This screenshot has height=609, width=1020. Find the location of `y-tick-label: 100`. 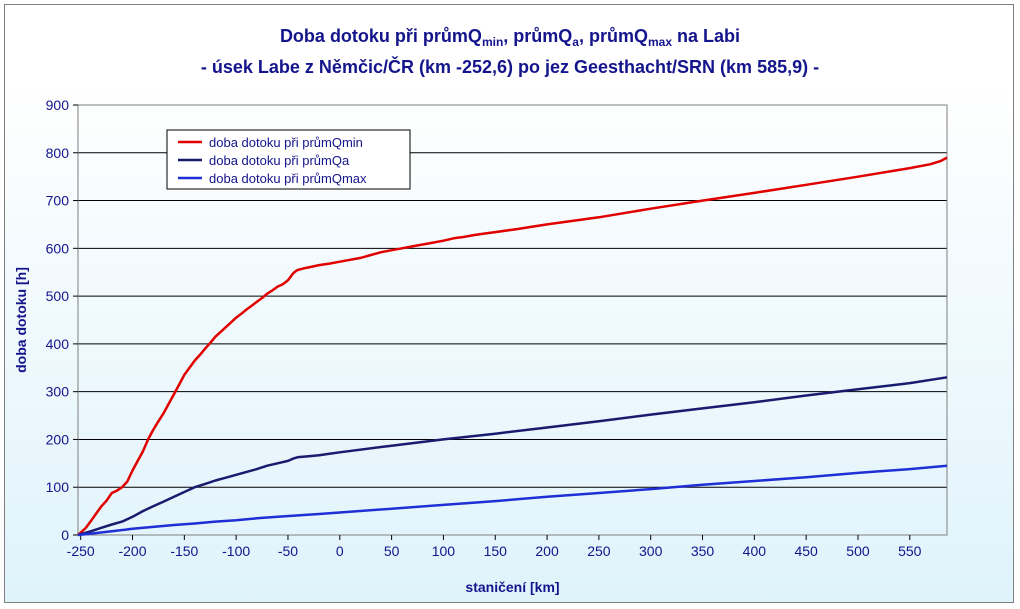

y-tick-label: 100 is located at coordinates (58, 487).